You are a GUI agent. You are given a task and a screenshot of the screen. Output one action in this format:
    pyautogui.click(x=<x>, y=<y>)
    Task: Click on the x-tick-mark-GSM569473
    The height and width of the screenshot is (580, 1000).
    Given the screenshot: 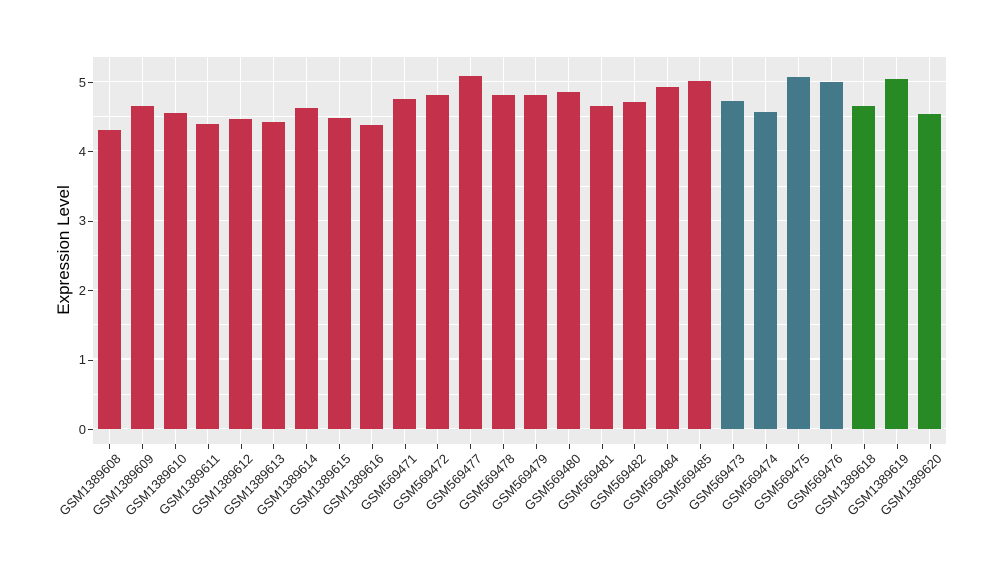 What is the action you would take?
    pyautogui.click(x=733, y=446)
    